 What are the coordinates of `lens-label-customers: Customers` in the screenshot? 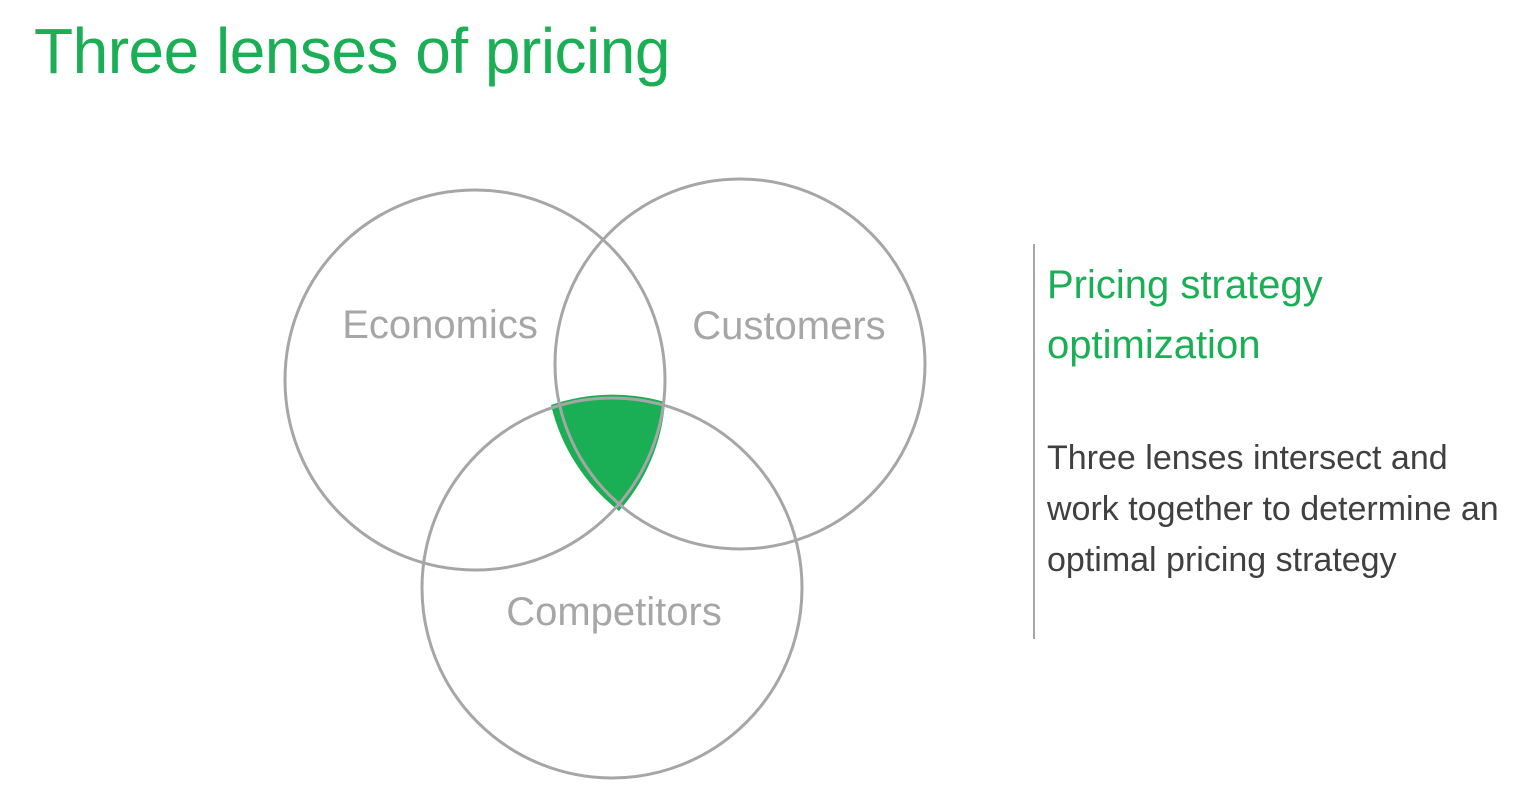 It's located at (788, 326).